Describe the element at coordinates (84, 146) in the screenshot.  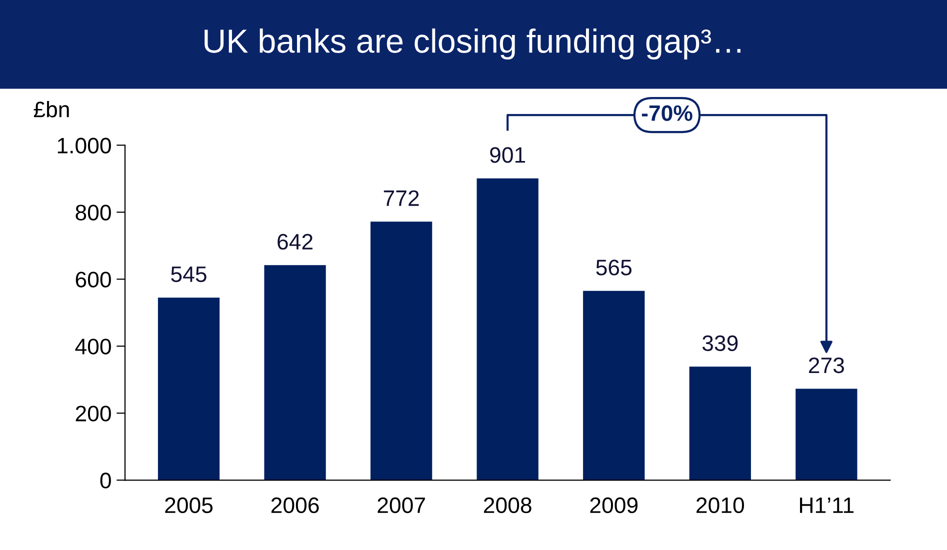
I see `y-tick-label: 1.000` at that location.